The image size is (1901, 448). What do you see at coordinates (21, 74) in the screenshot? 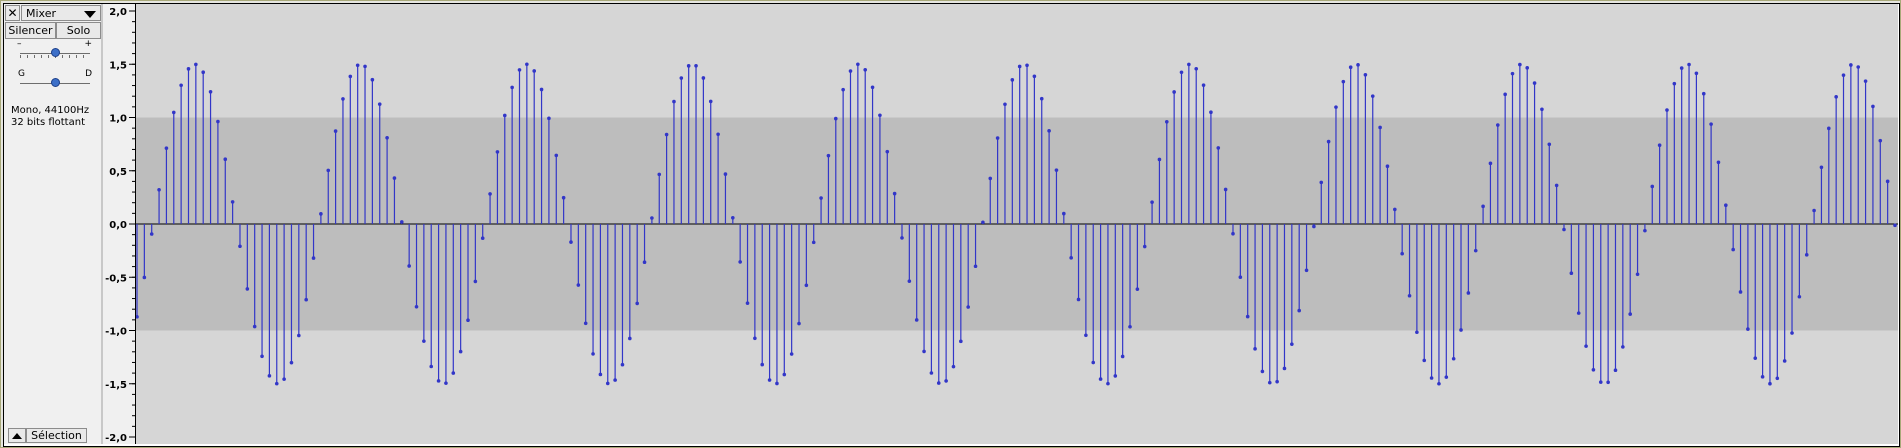
I see `pan-left-label: G` at bounding box center [21, 74].